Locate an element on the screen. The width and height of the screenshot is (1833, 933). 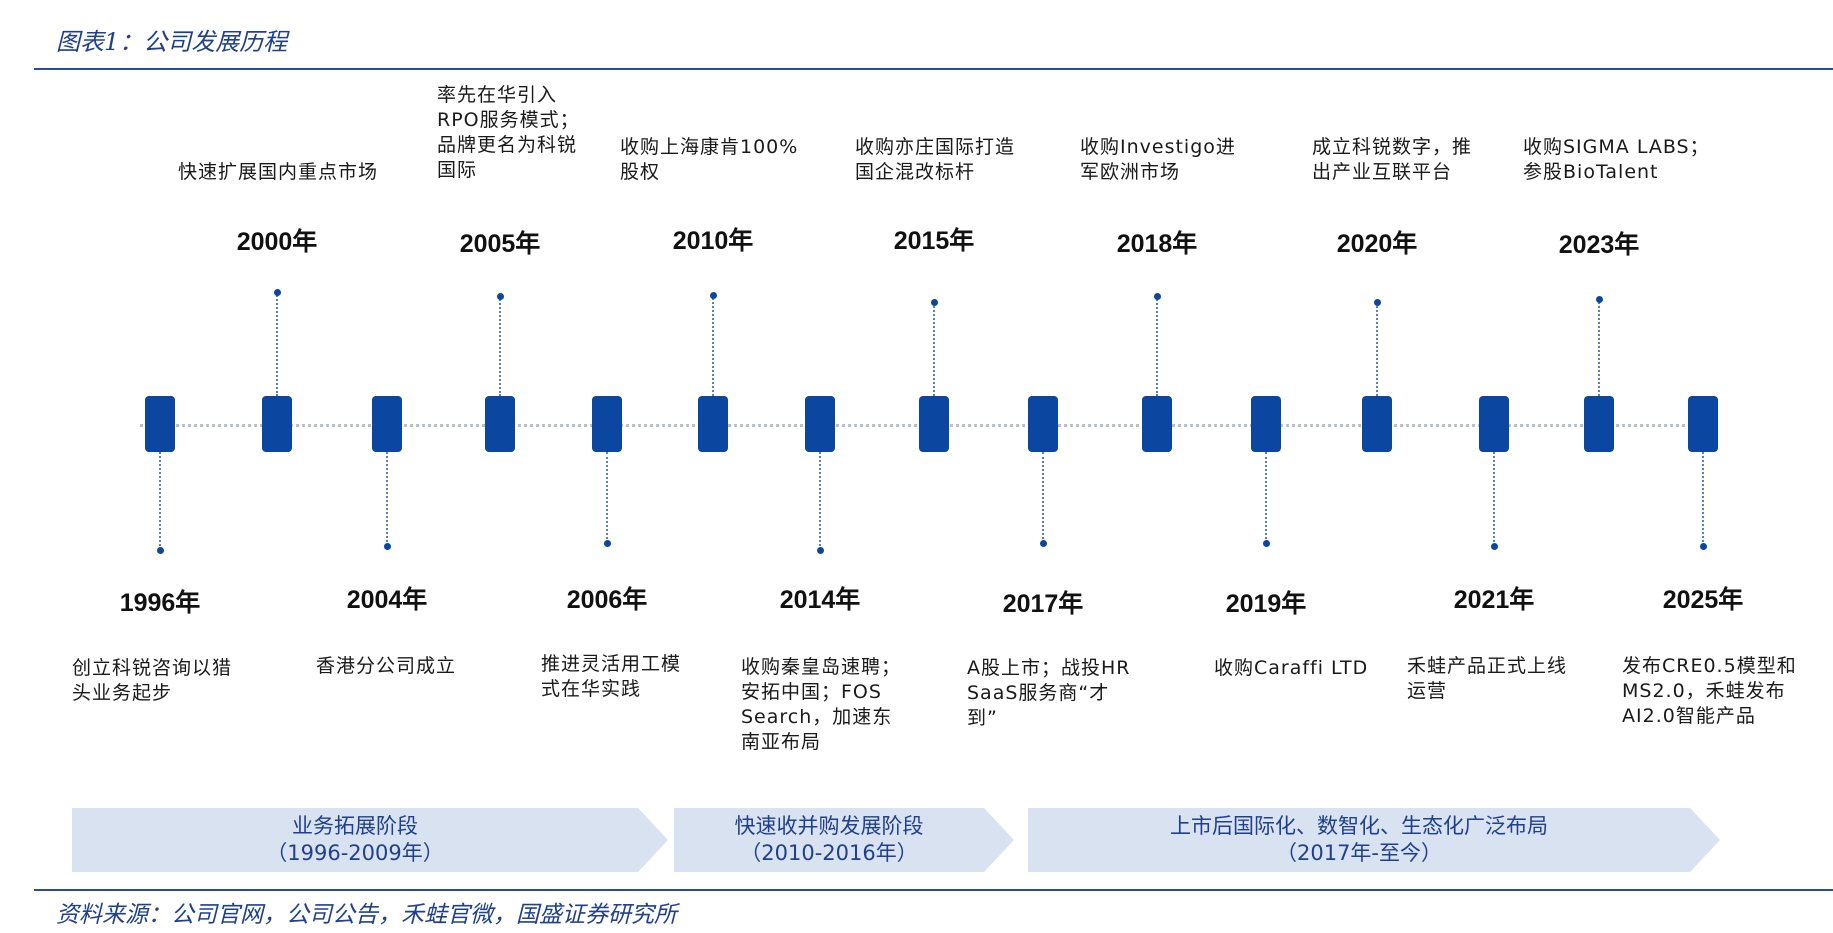
milestone-description: A股上市；战投HR SaaS服务商“才 到” is located at coordinates (1049, 693).